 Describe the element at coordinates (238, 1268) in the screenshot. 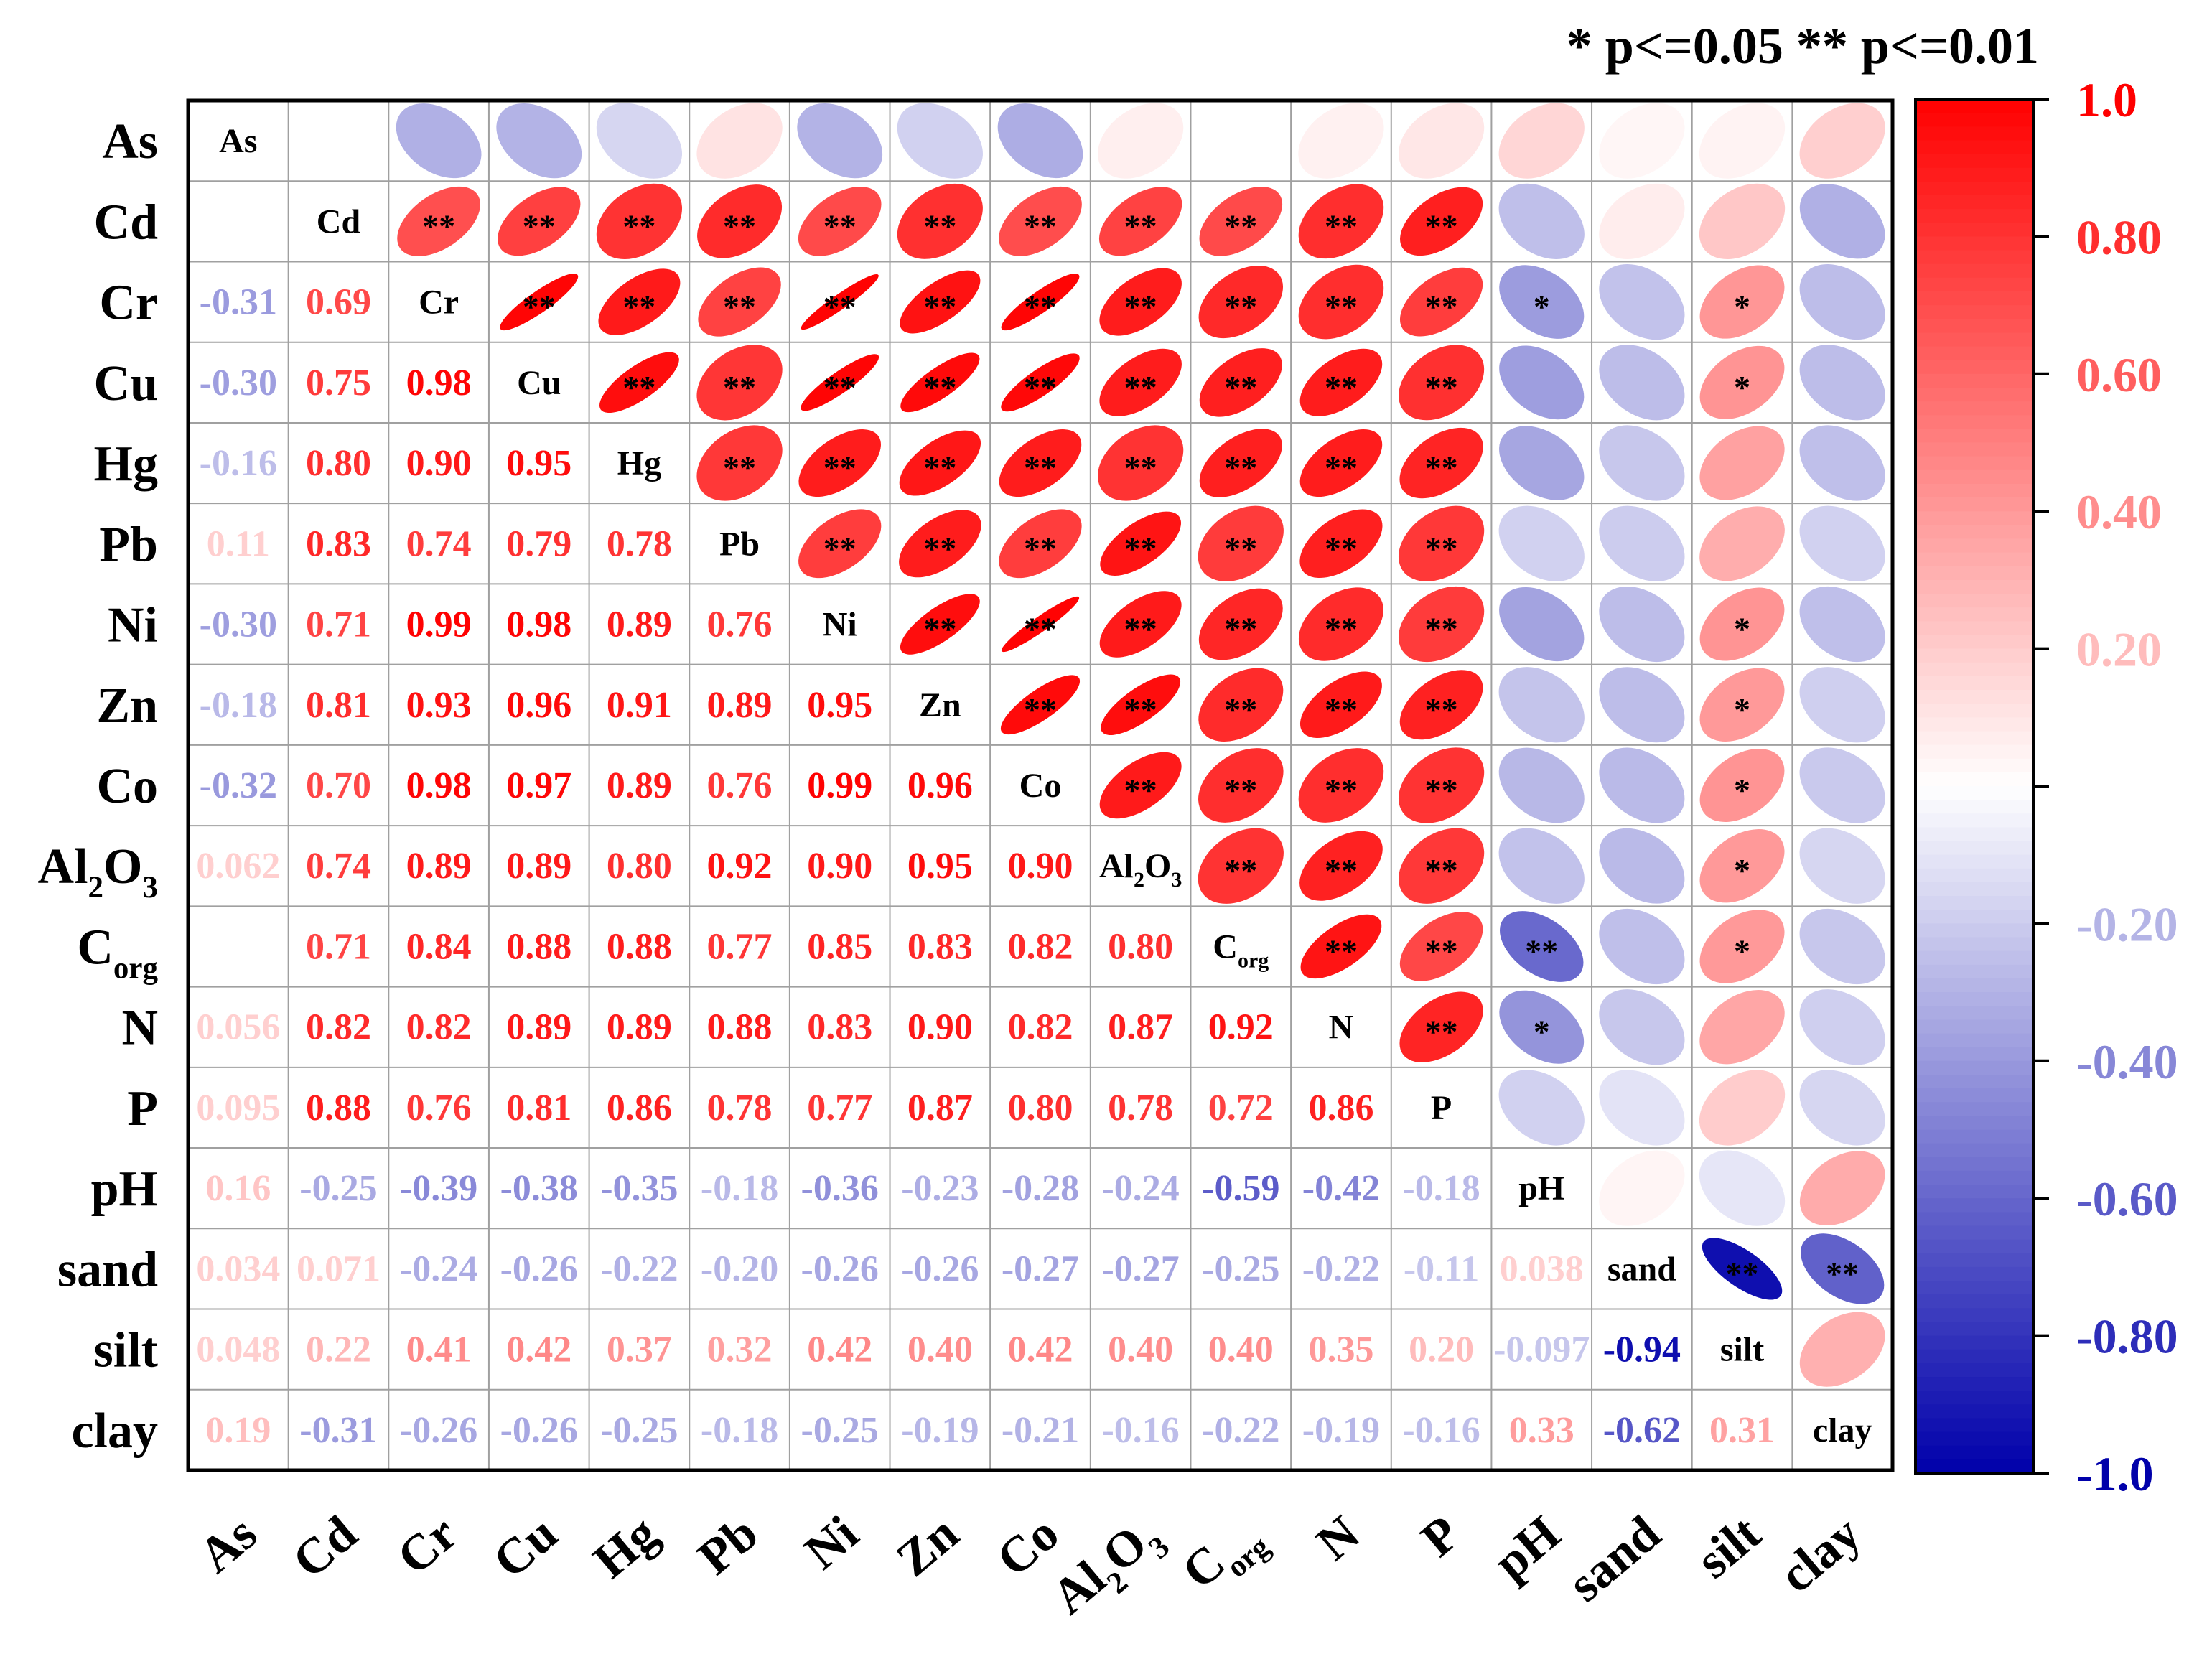

I see `cell-value-14-0: 0.034` at that location.